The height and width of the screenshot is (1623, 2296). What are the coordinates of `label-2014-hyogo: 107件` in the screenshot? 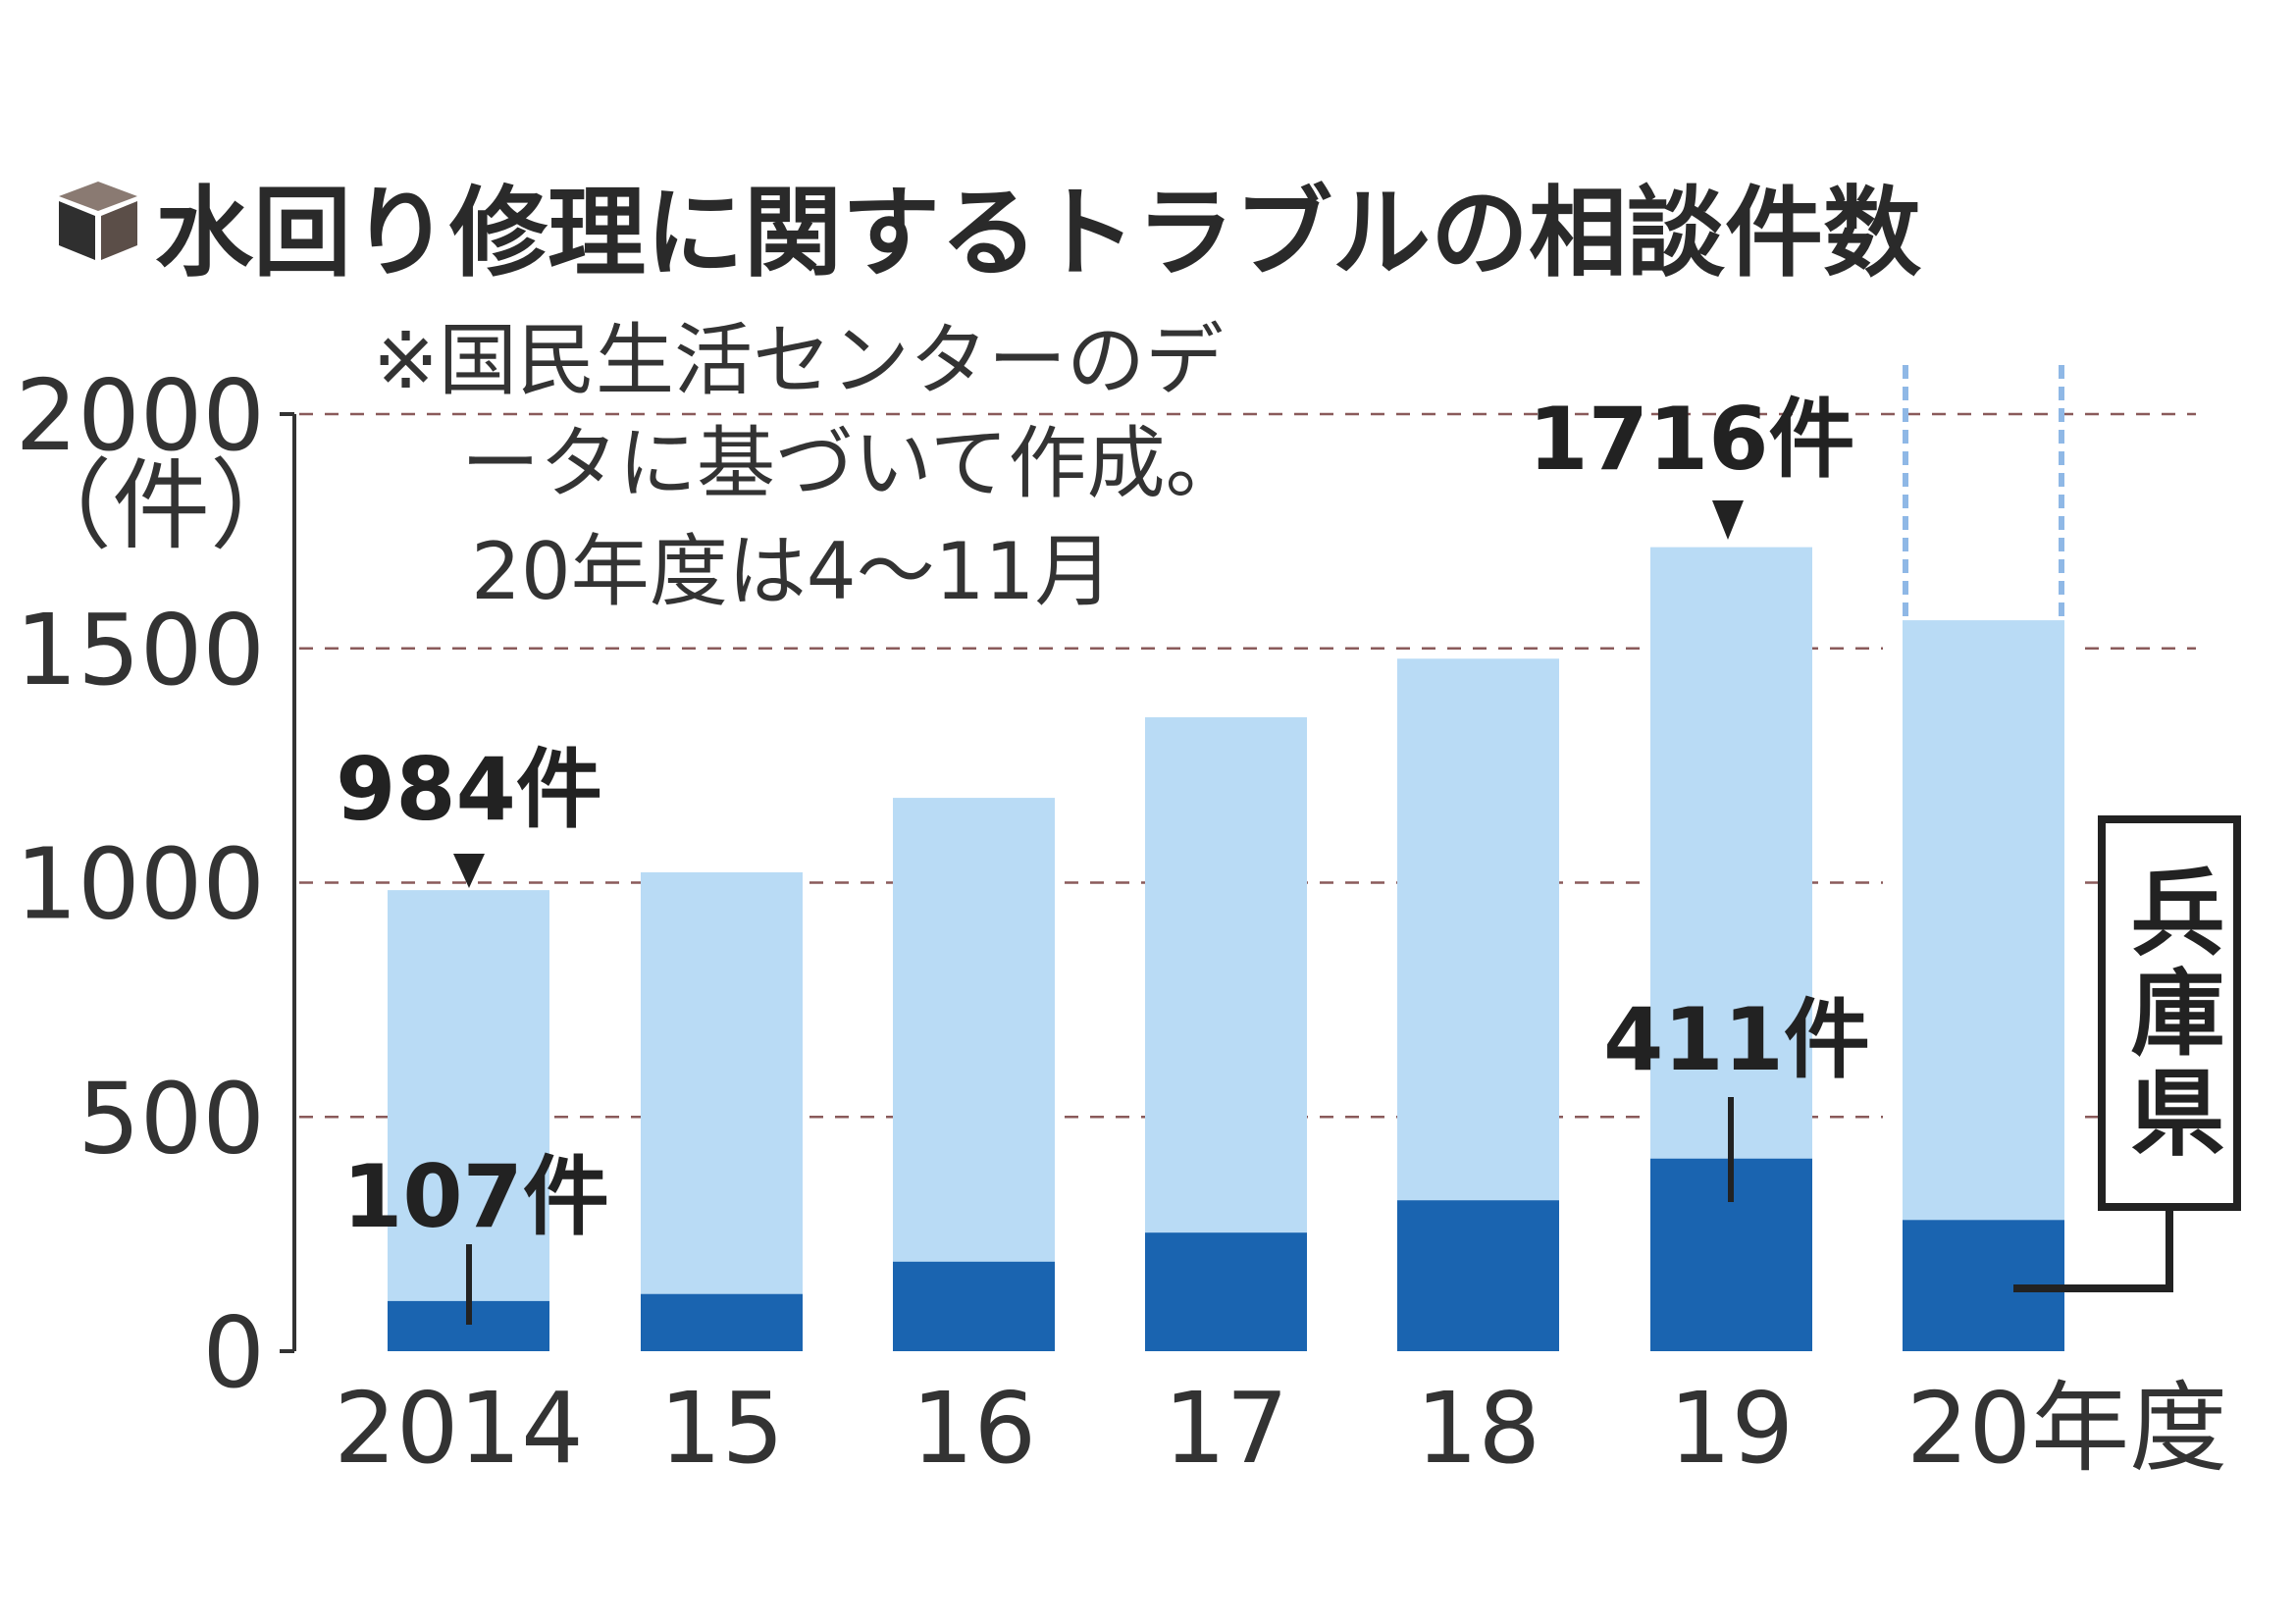 It's located at (475, 1196).